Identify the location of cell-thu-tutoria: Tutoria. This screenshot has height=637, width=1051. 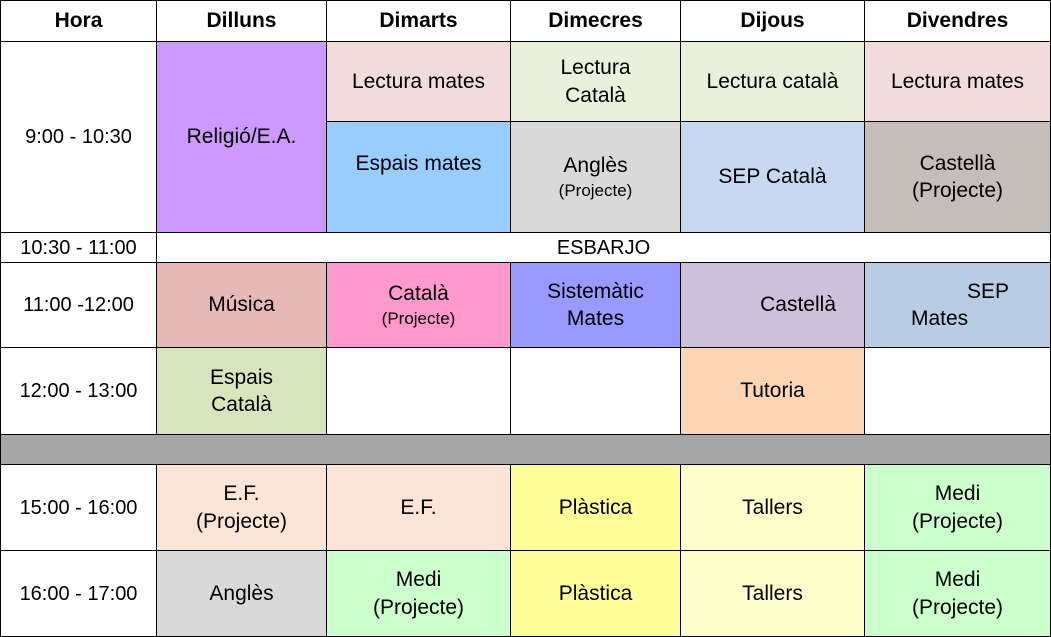
(772, 391).